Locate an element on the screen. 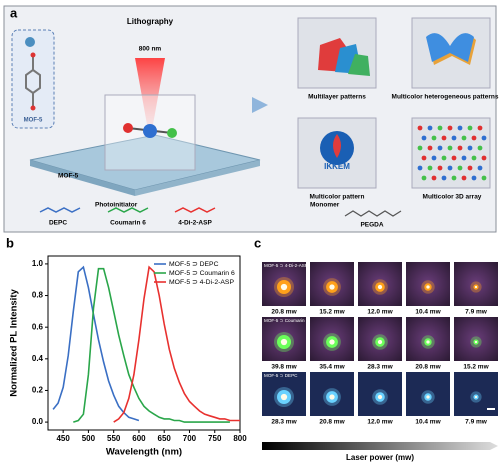 Image resolution: width=500 pixels, height=469 pixels. cube-2: Multicolor heterogeneous patterns is located at coordinates (445, 59).